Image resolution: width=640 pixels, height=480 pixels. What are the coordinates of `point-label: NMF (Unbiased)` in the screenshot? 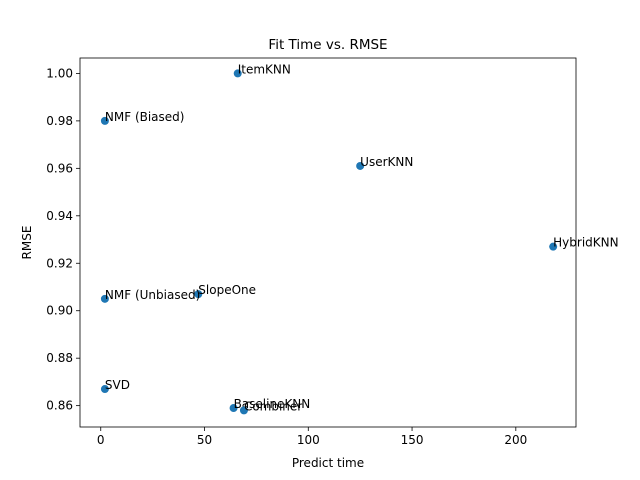 It's located at (152, 295).